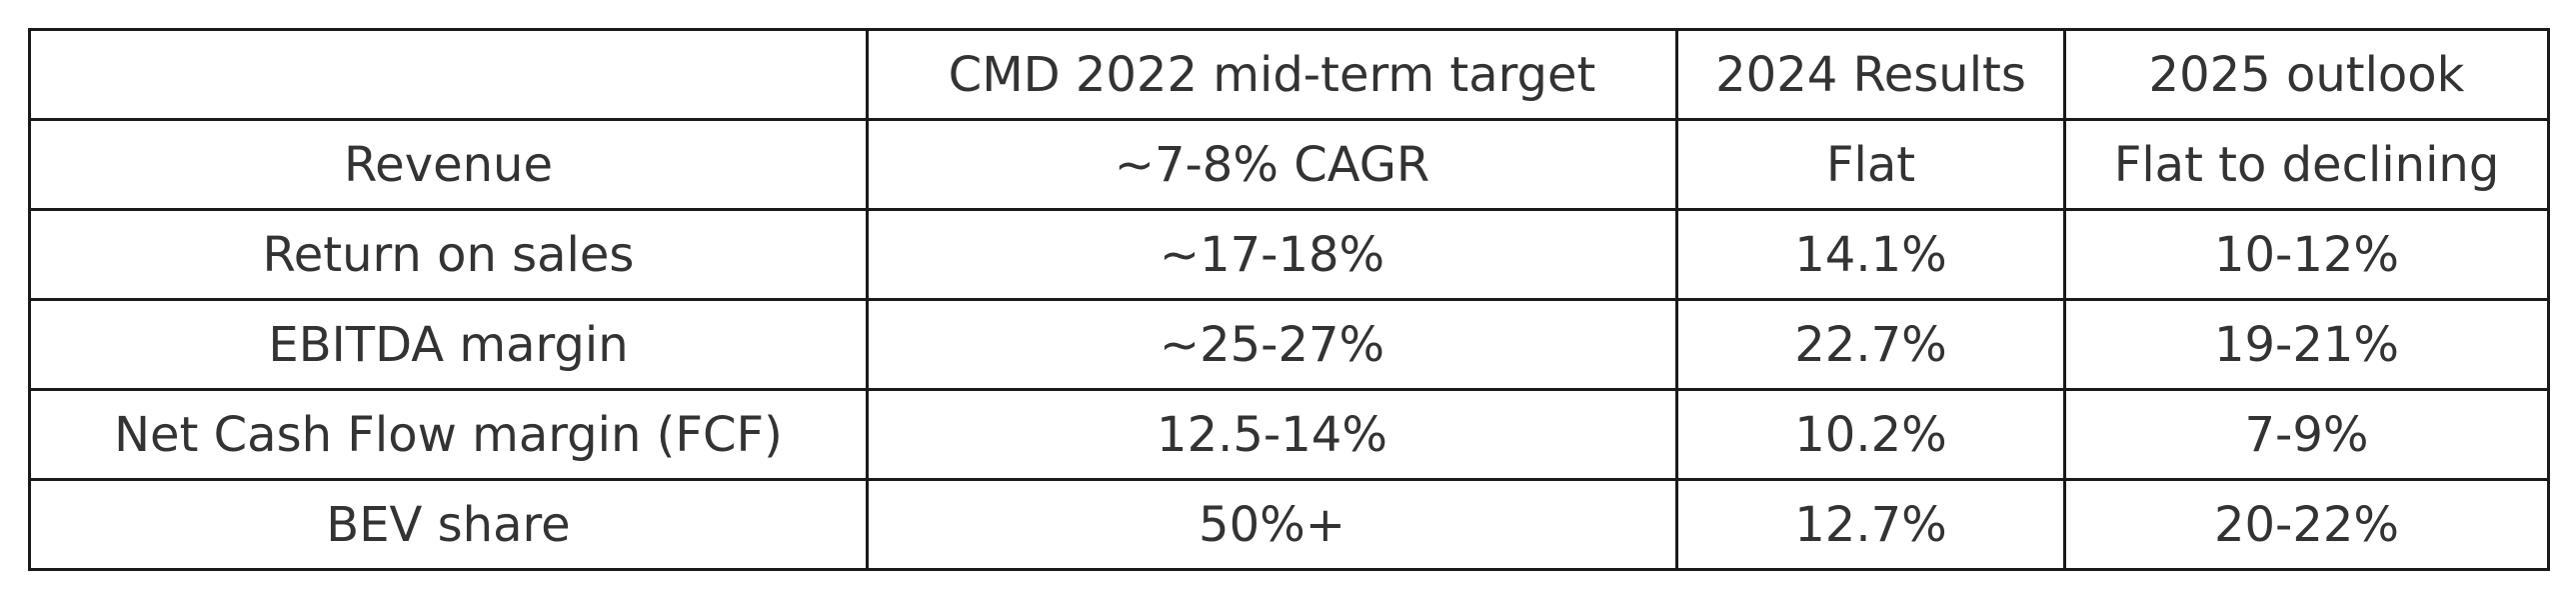 The height and width of the screenshot is (614, 2576). Describe the element at coordinates (1272, 524) in the screenshot. I see `table-cell: 50%+` at that location.